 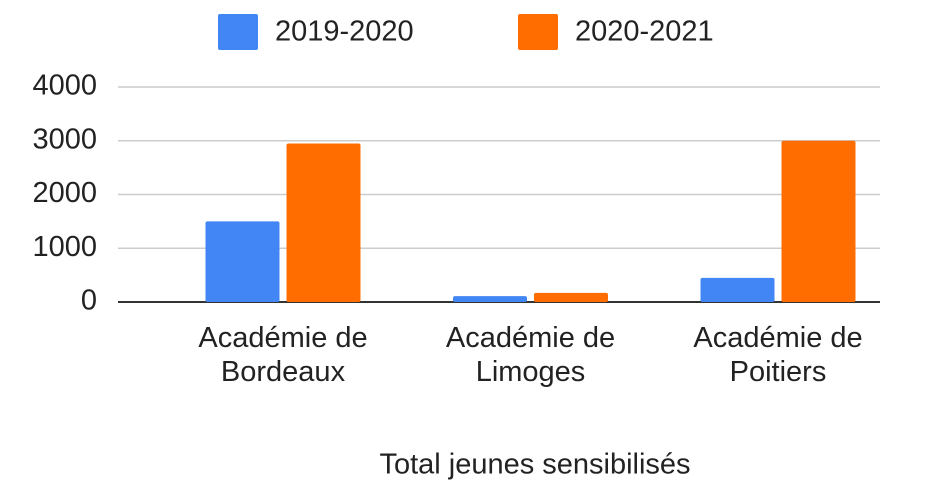 I want to click on x-tick-label: Académie de Poitiers, so click(x=778, y=355).